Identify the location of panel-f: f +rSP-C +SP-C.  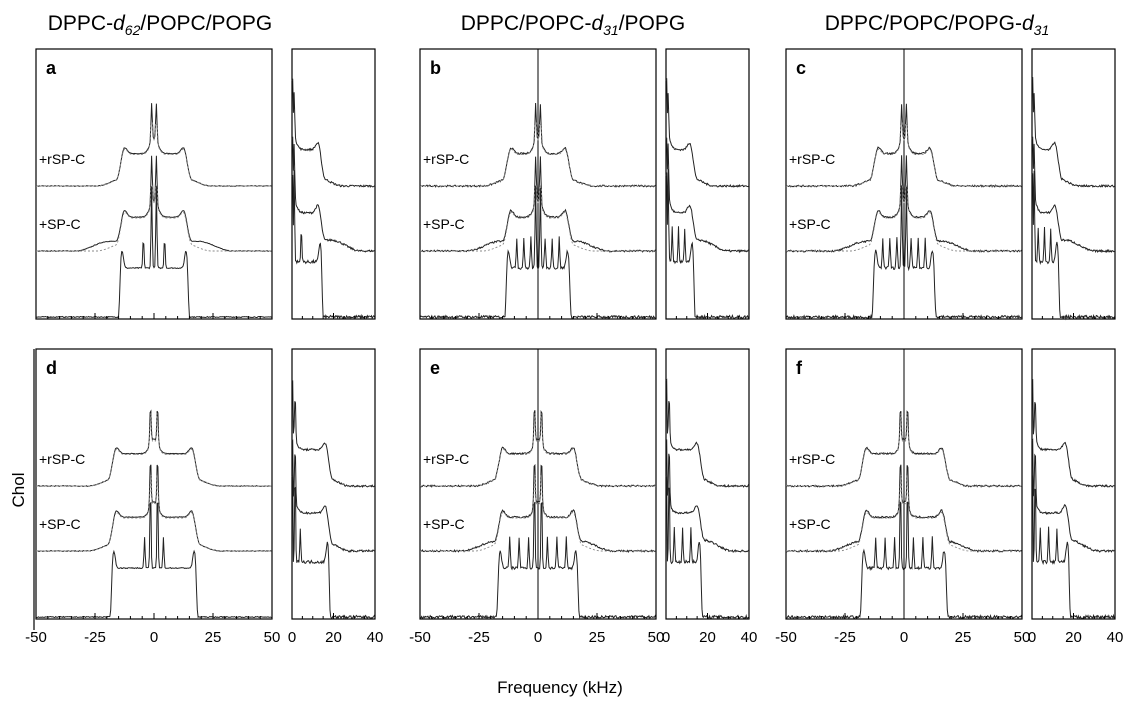
(950, 484).